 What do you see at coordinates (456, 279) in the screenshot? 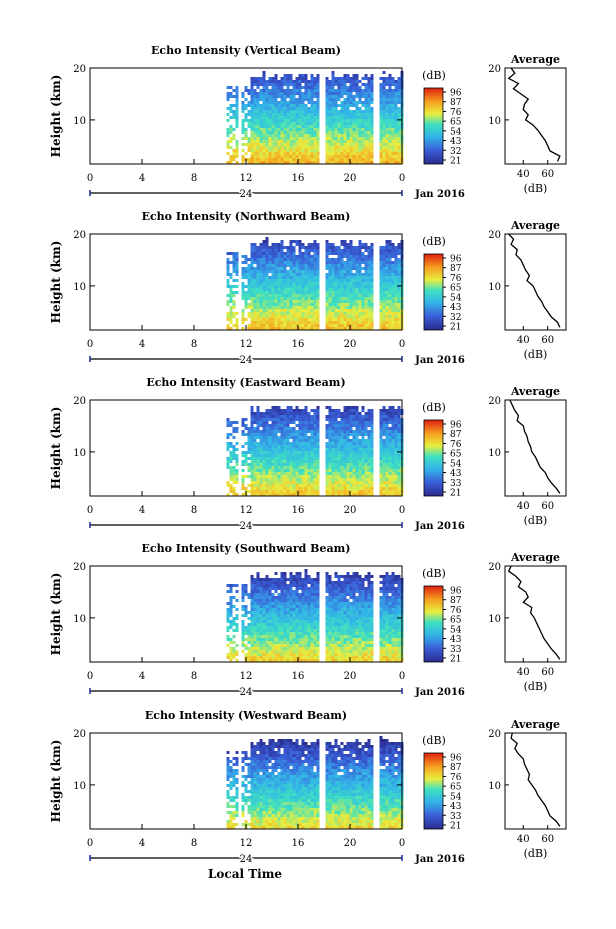
I see `colorbar-tick-label: 76` at bounding box center [456, 279].